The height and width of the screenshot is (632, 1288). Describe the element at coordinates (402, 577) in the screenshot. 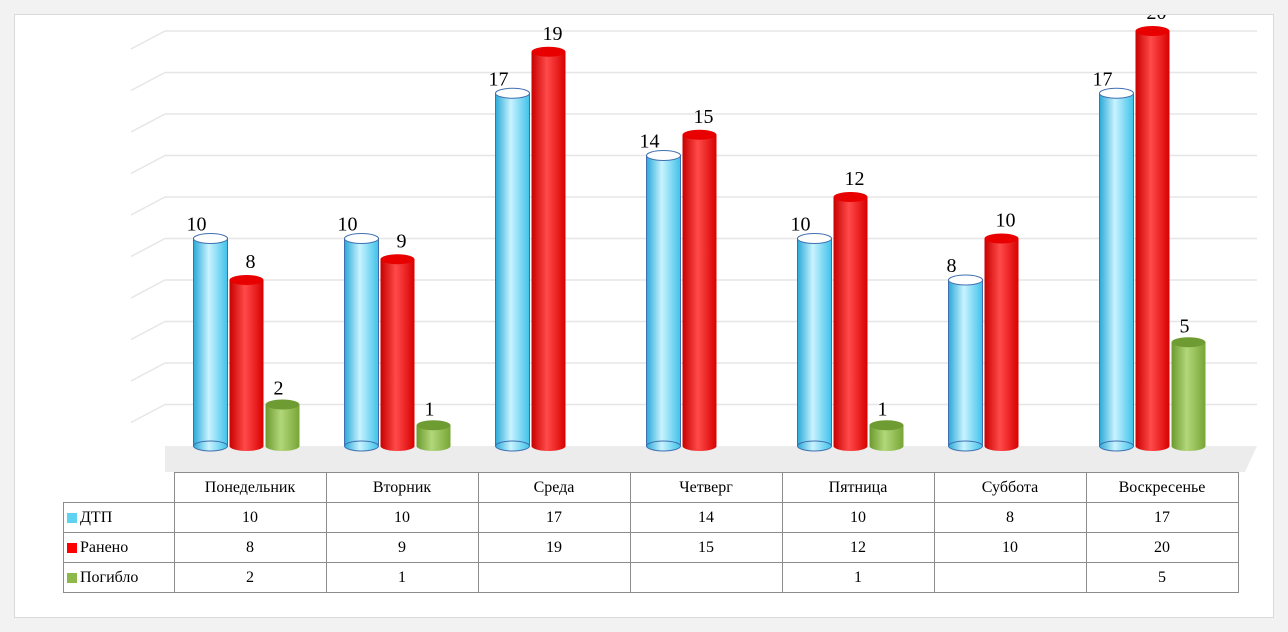

I see `table-cell-2-1: 1` at that location.